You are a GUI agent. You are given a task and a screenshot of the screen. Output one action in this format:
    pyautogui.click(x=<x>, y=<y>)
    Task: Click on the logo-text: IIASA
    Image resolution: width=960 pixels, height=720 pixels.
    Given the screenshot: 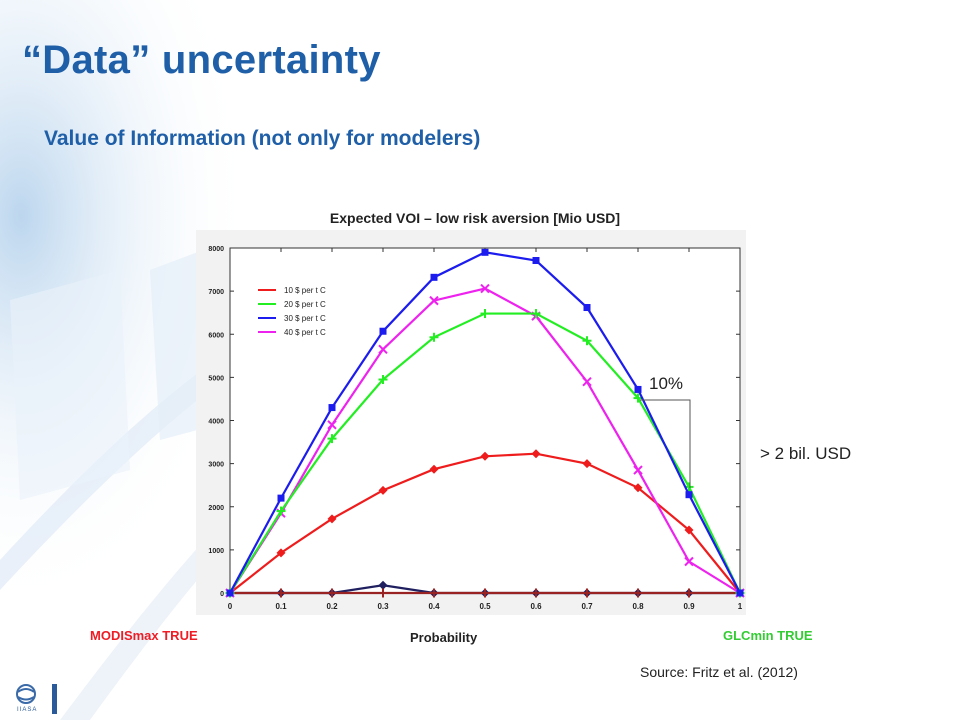 What is the action you would take?
    pyautogui.click(x=27, y=710)
    